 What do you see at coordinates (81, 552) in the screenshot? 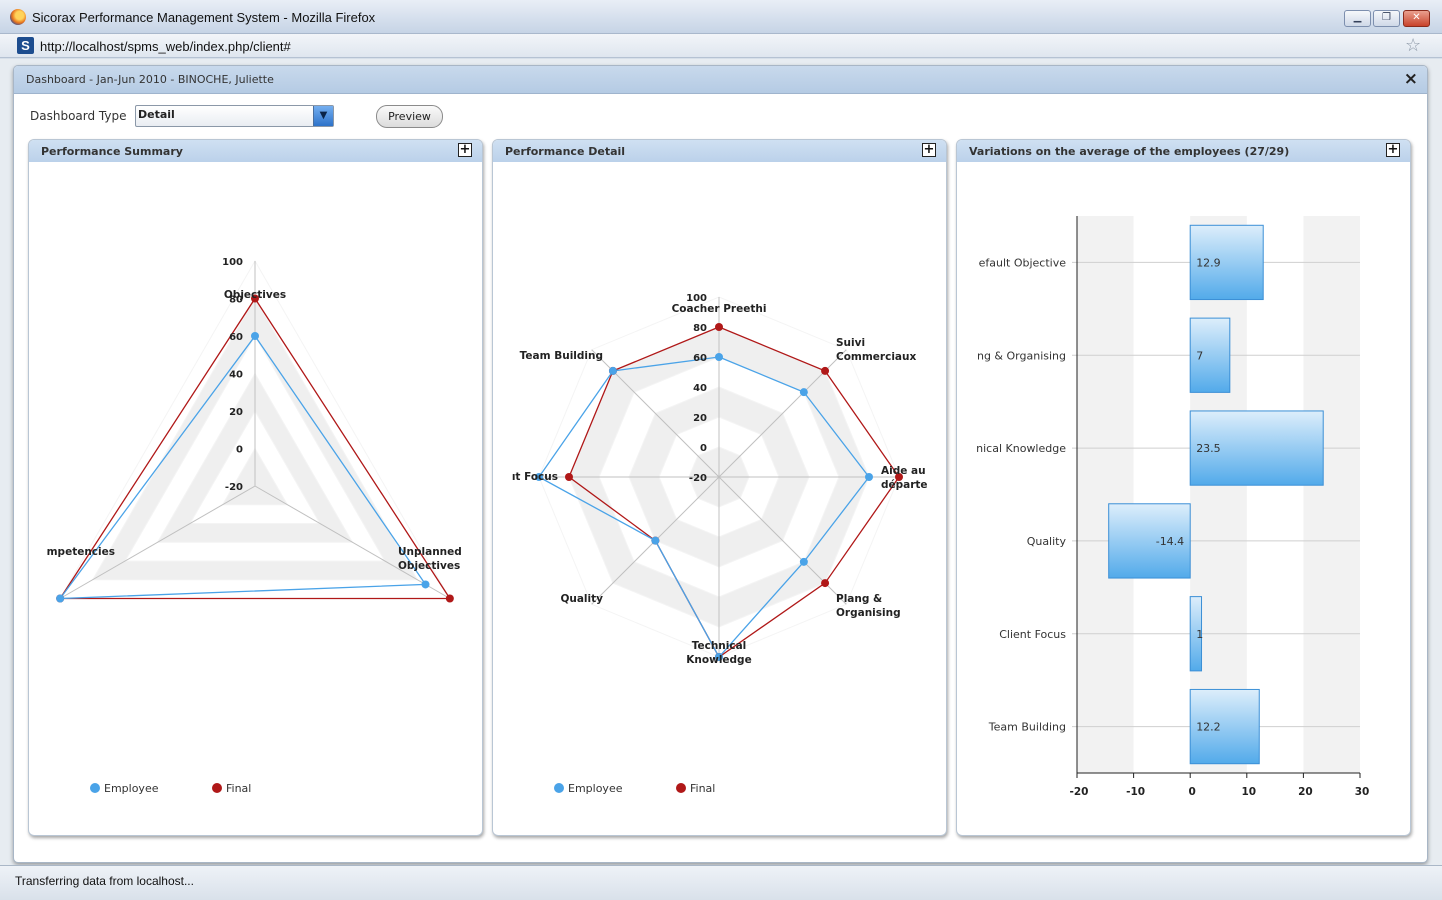
I see `radar-axis-label: mpetencies` at bounding box center [81, 552].